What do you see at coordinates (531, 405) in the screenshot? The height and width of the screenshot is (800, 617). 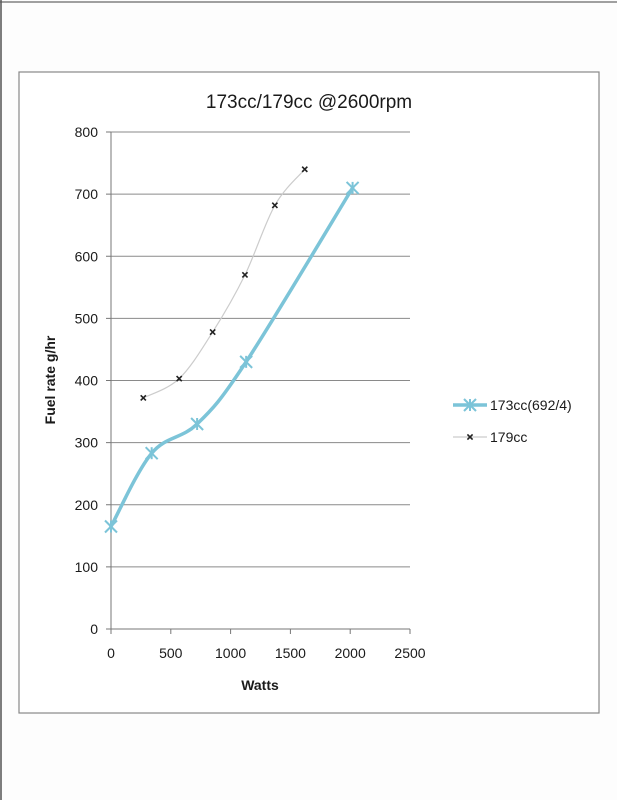 I see `legend-label-1: 173cc(692/4)` at bounding box center [531, 405].